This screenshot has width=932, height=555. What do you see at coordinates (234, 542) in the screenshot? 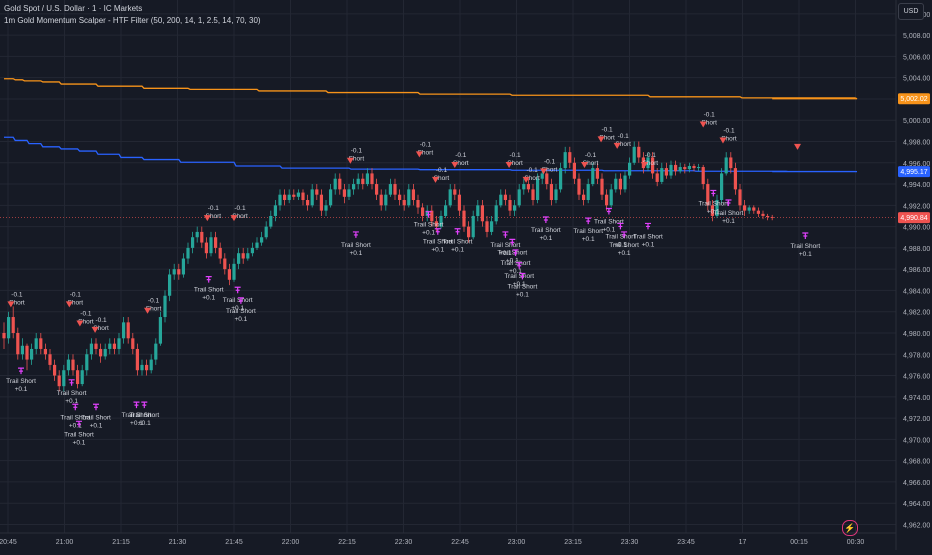
I see `x-tick-label: 21:45` at bounding box center [234, 542].